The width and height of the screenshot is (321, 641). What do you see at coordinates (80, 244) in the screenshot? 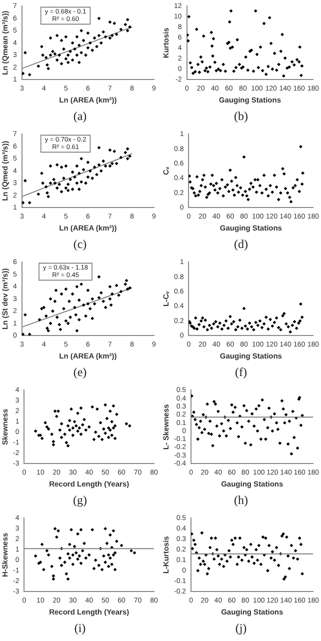
I see `text: (c)` at bounding box center [80, 244].